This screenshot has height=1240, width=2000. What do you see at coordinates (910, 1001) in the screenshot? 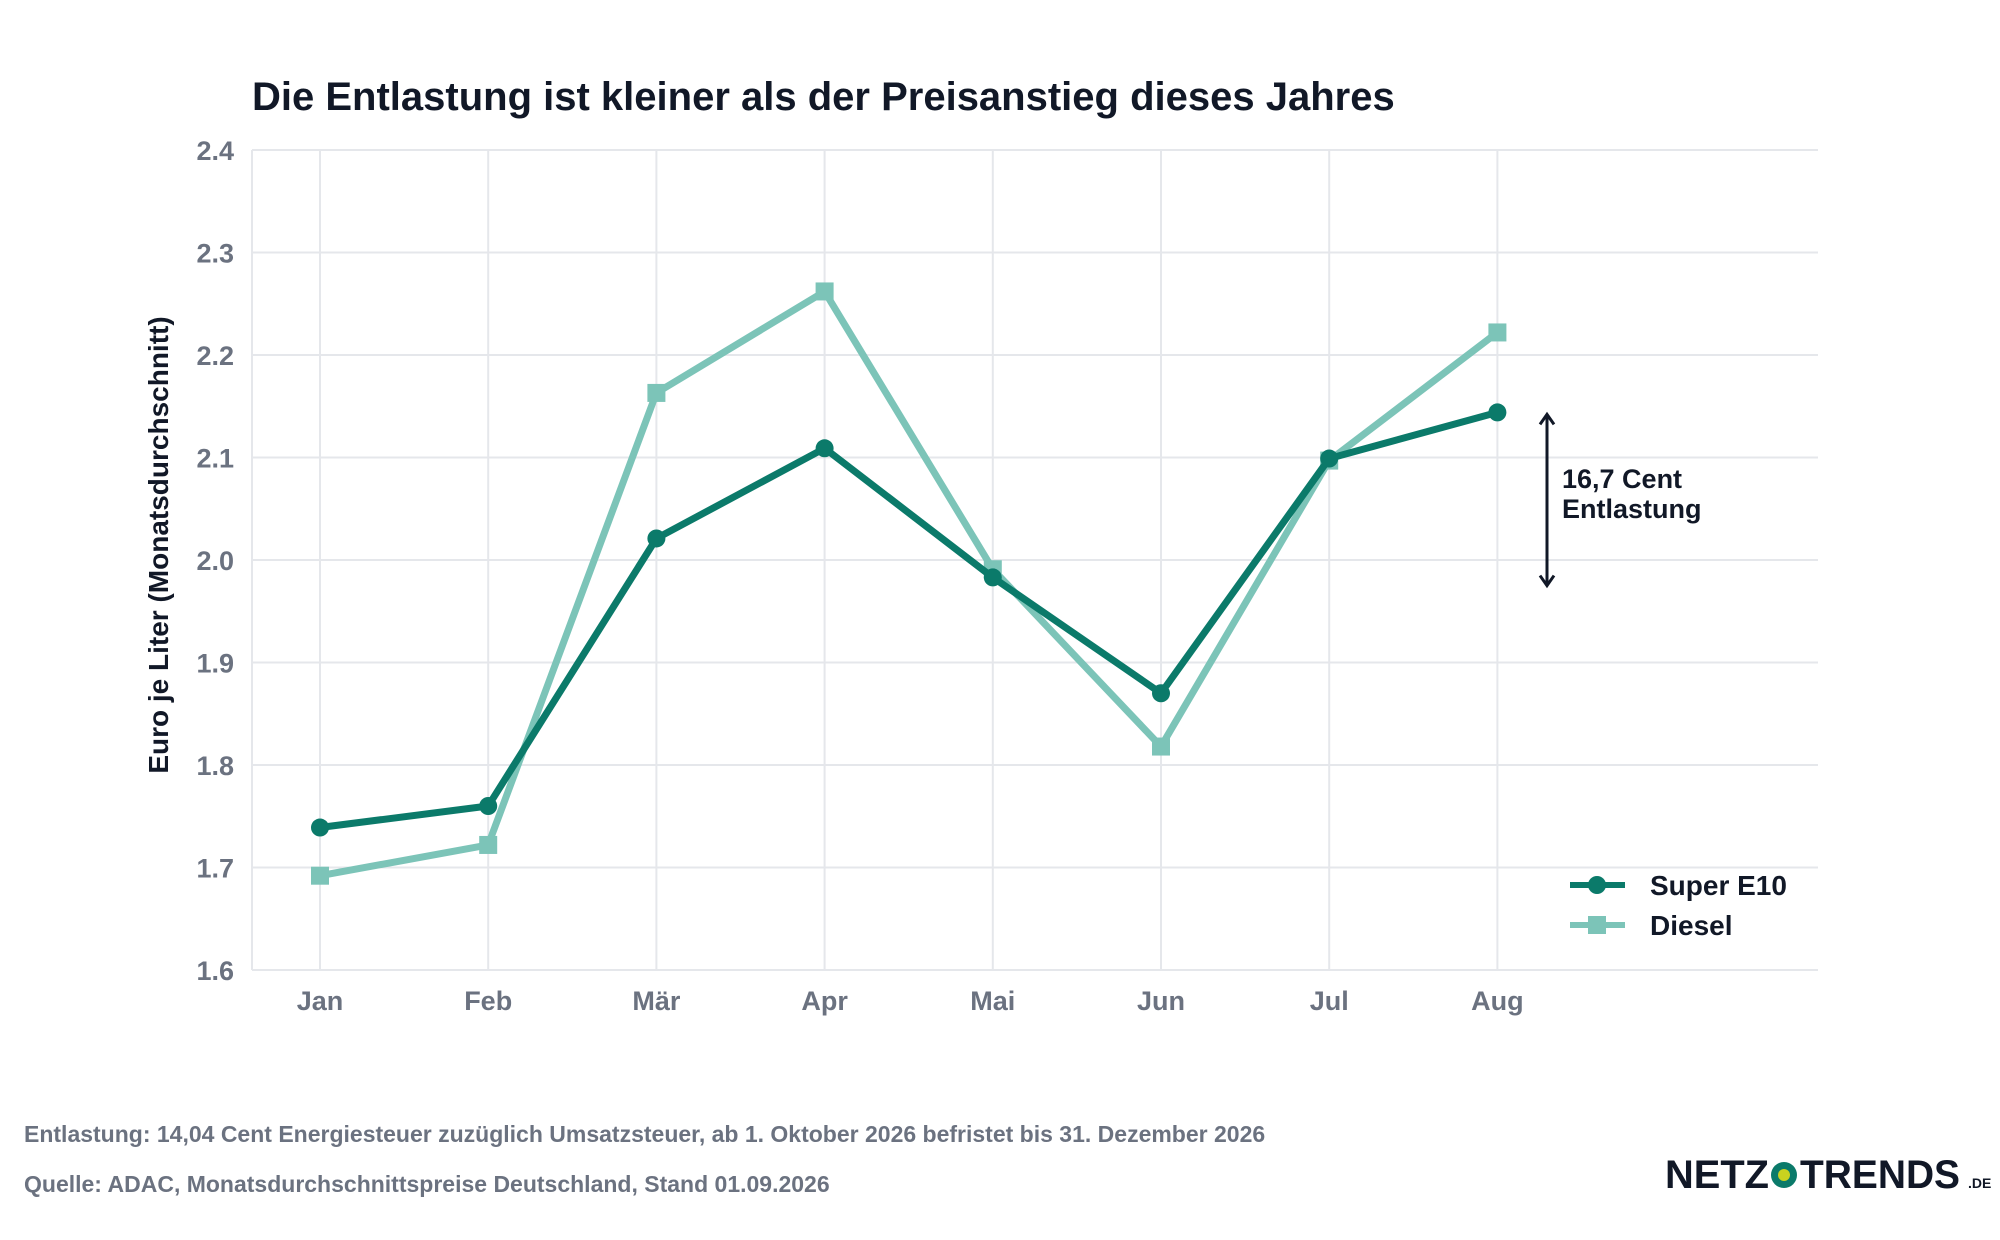
I see `x-axis-ticks: Jan Feb Mär Apr Mai Jun Jul Aug` at bounding box center [910, 1001].